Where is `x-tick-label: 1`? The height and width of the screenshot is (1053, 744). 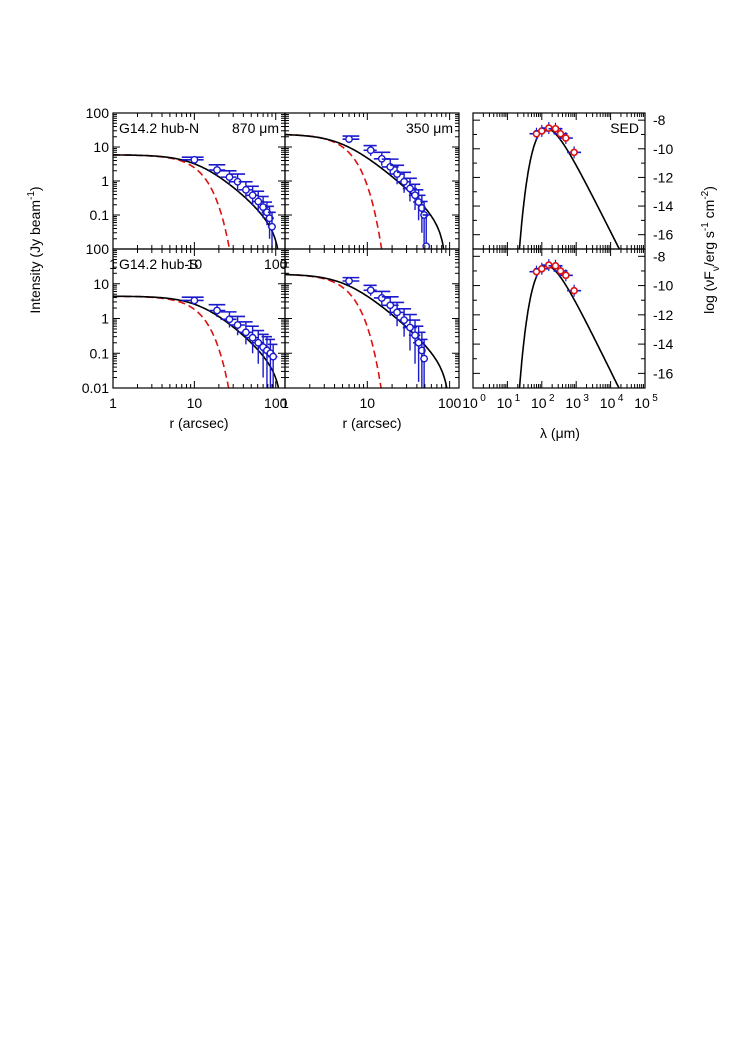 x-tick-label: 1 is located at coordinates (285, 403).